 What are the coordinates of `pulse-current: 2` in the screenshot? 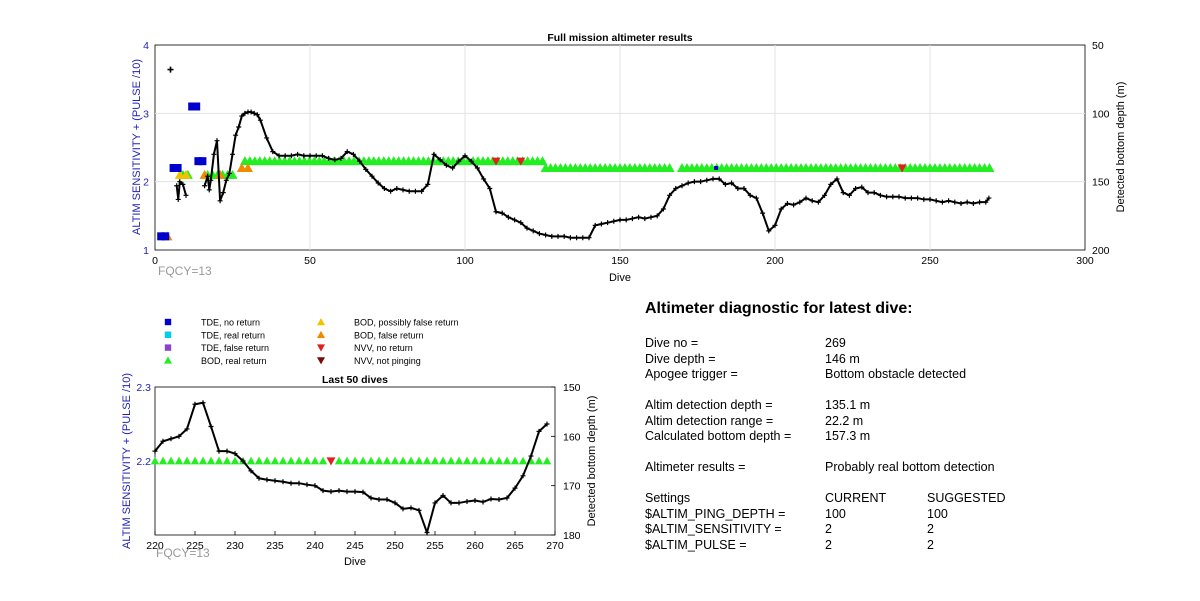 It's located at (828, 544).